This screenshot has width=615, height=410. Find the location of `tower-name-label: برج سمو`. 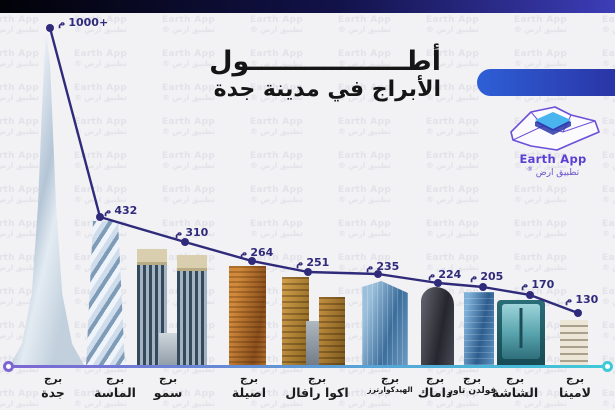

tower-name-label: برج سمو is located at coordinates (168, 386).